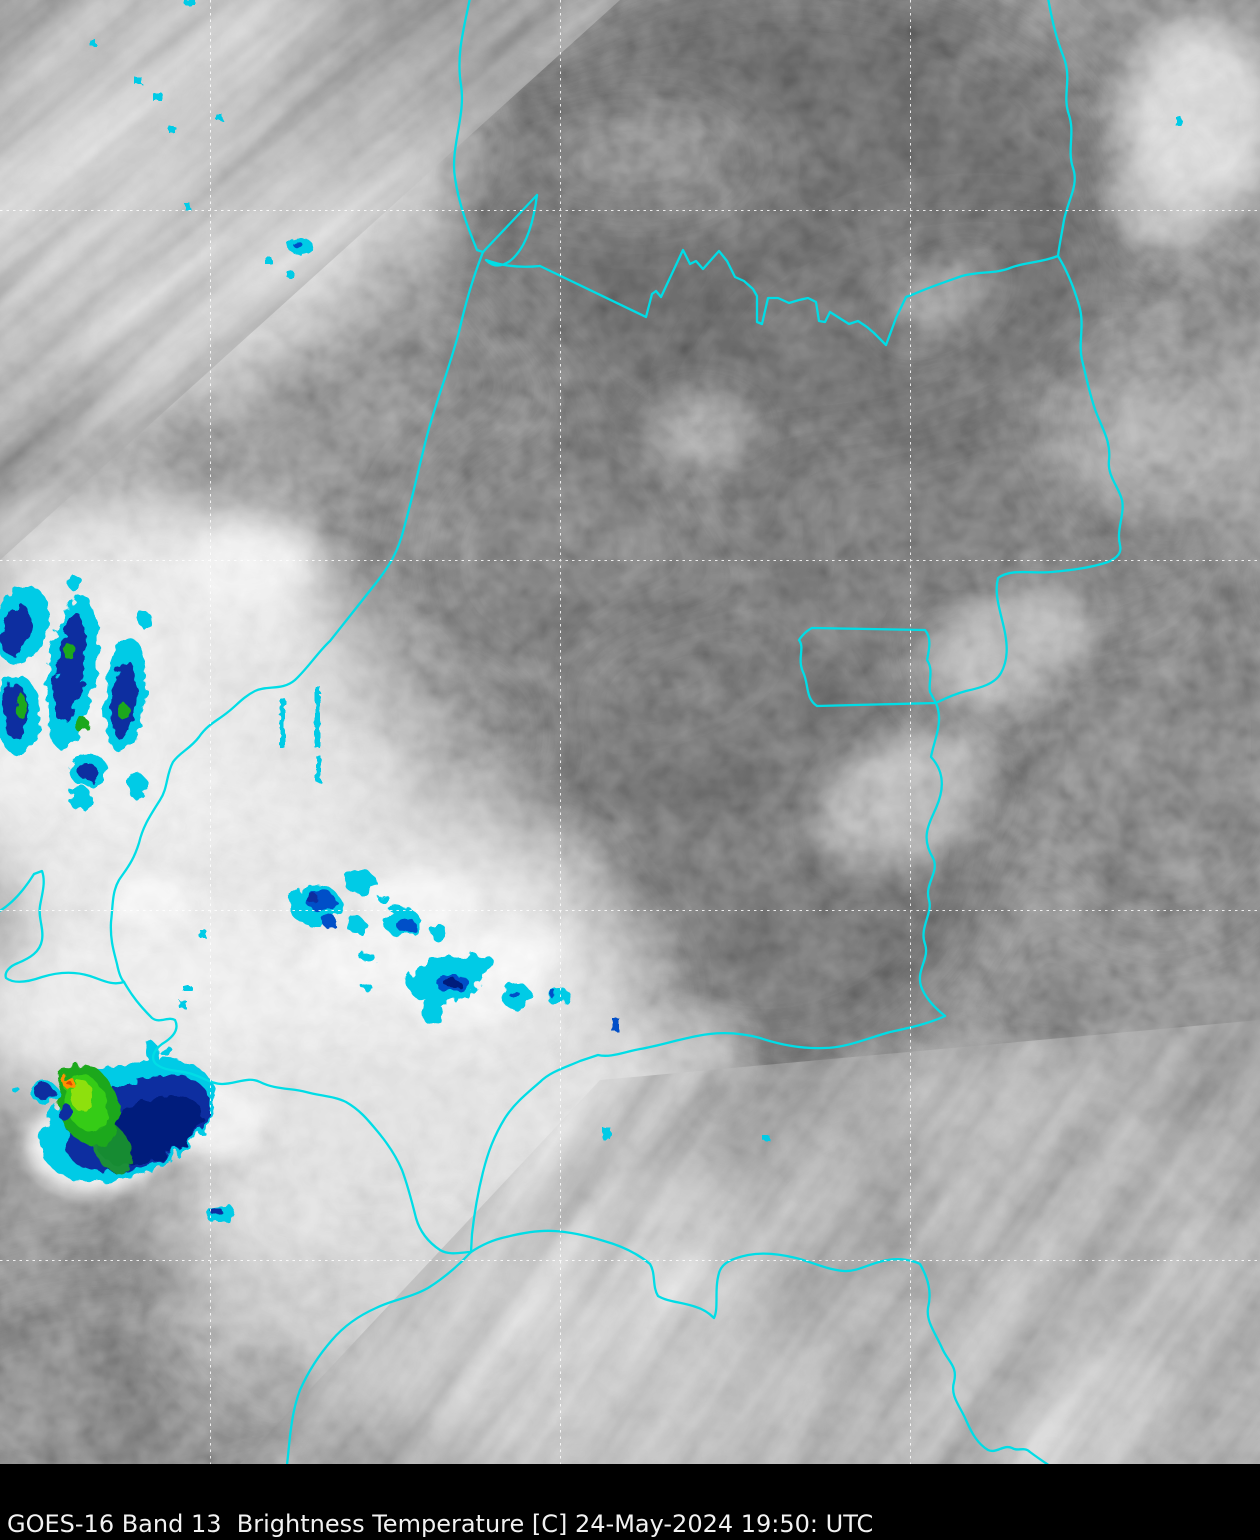 This screenshot has width=1260, height=1540. I want to click on border-east-river, so click(1030, 352).